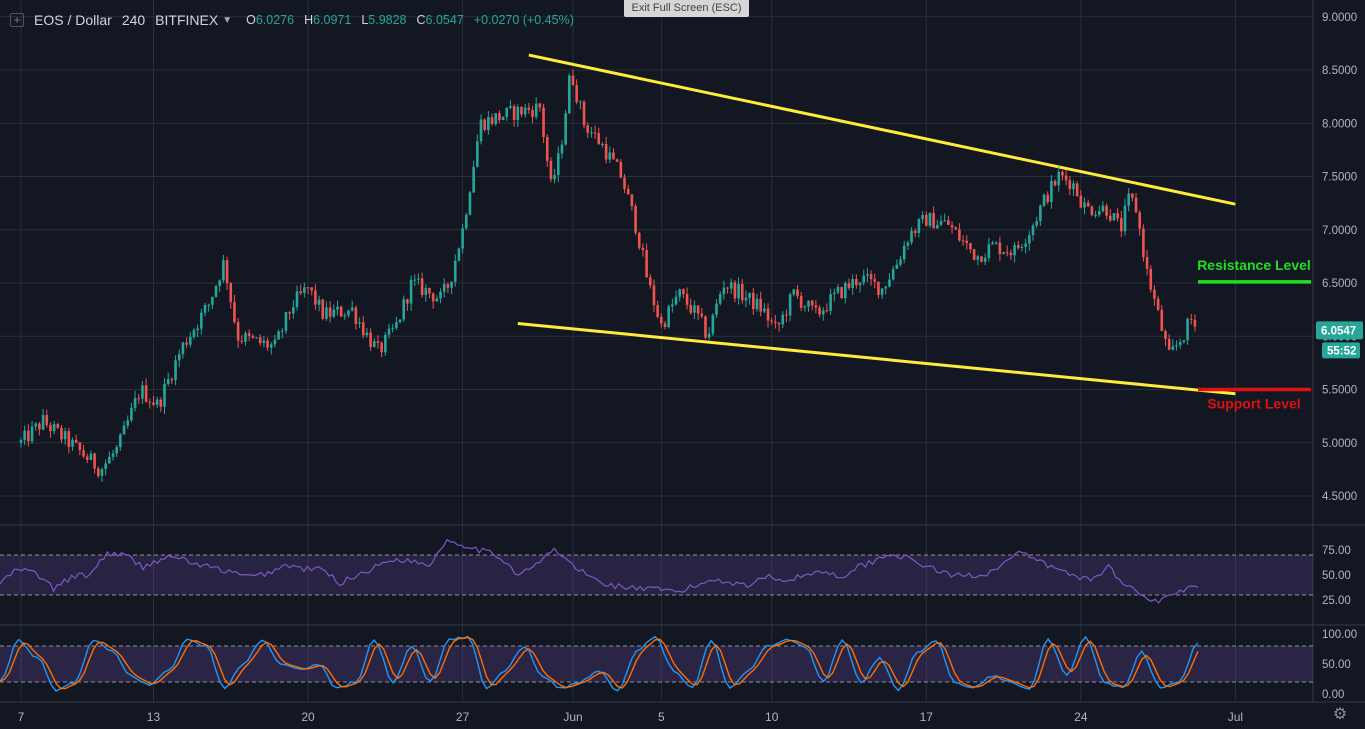 The width and height of the screenshot is (1365, 729). What do you see at coordinates (1339, 71) in the screenshot?
I see `price-tick-1: 8.5000` at bounding box center [1339, 71].